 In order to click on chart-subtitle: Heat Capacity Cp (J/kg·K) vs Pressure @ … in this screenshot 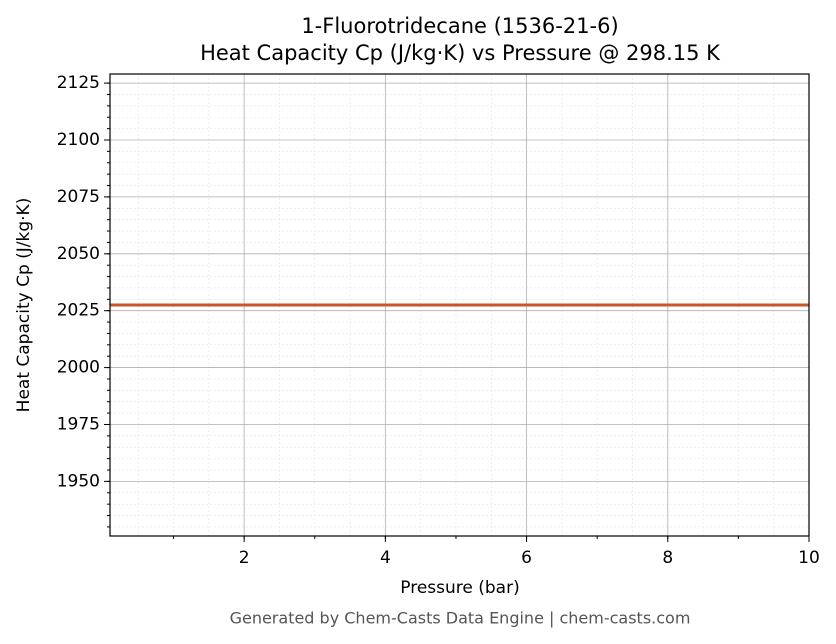, I will do `click(460, 53)`.